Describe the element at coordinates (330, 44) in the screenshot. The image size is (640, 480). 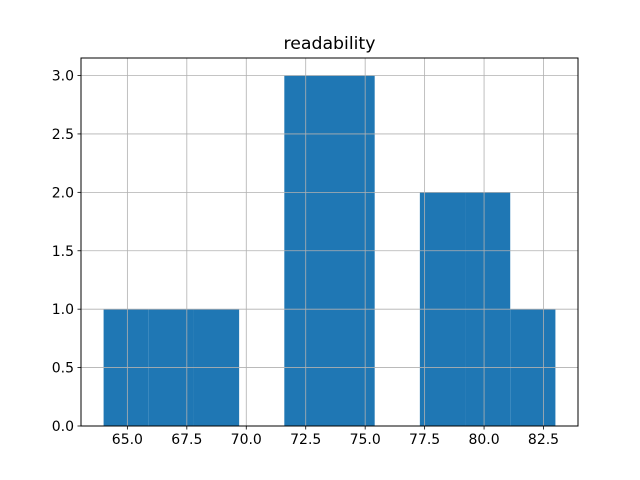
I see `chart-title: readability` at that location.